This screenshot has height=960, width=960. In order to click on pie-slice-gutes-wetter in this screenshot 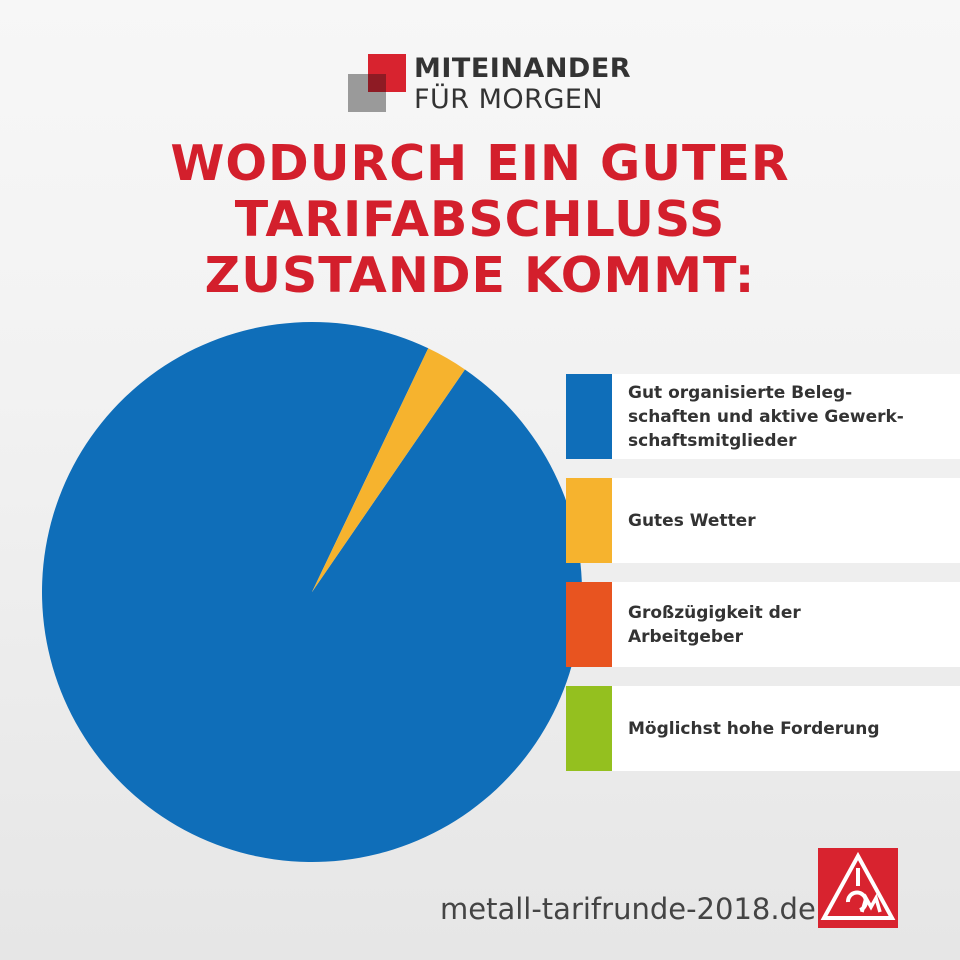, I will do `click(388, 470)`.